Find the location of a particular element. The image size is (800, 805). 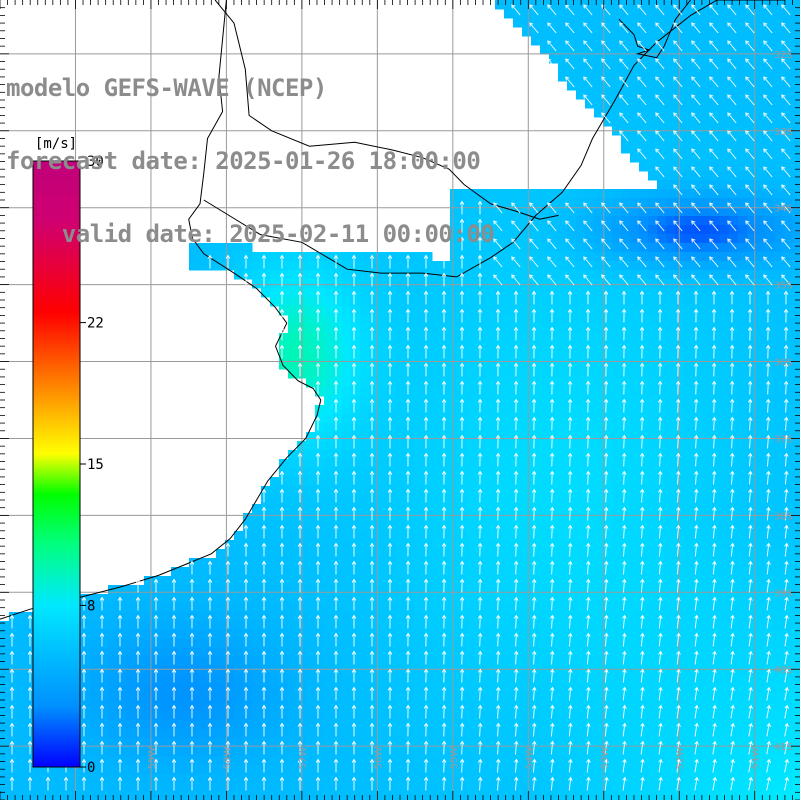

colorbar-tick-label: 8 is located at coordinates (91, 606).